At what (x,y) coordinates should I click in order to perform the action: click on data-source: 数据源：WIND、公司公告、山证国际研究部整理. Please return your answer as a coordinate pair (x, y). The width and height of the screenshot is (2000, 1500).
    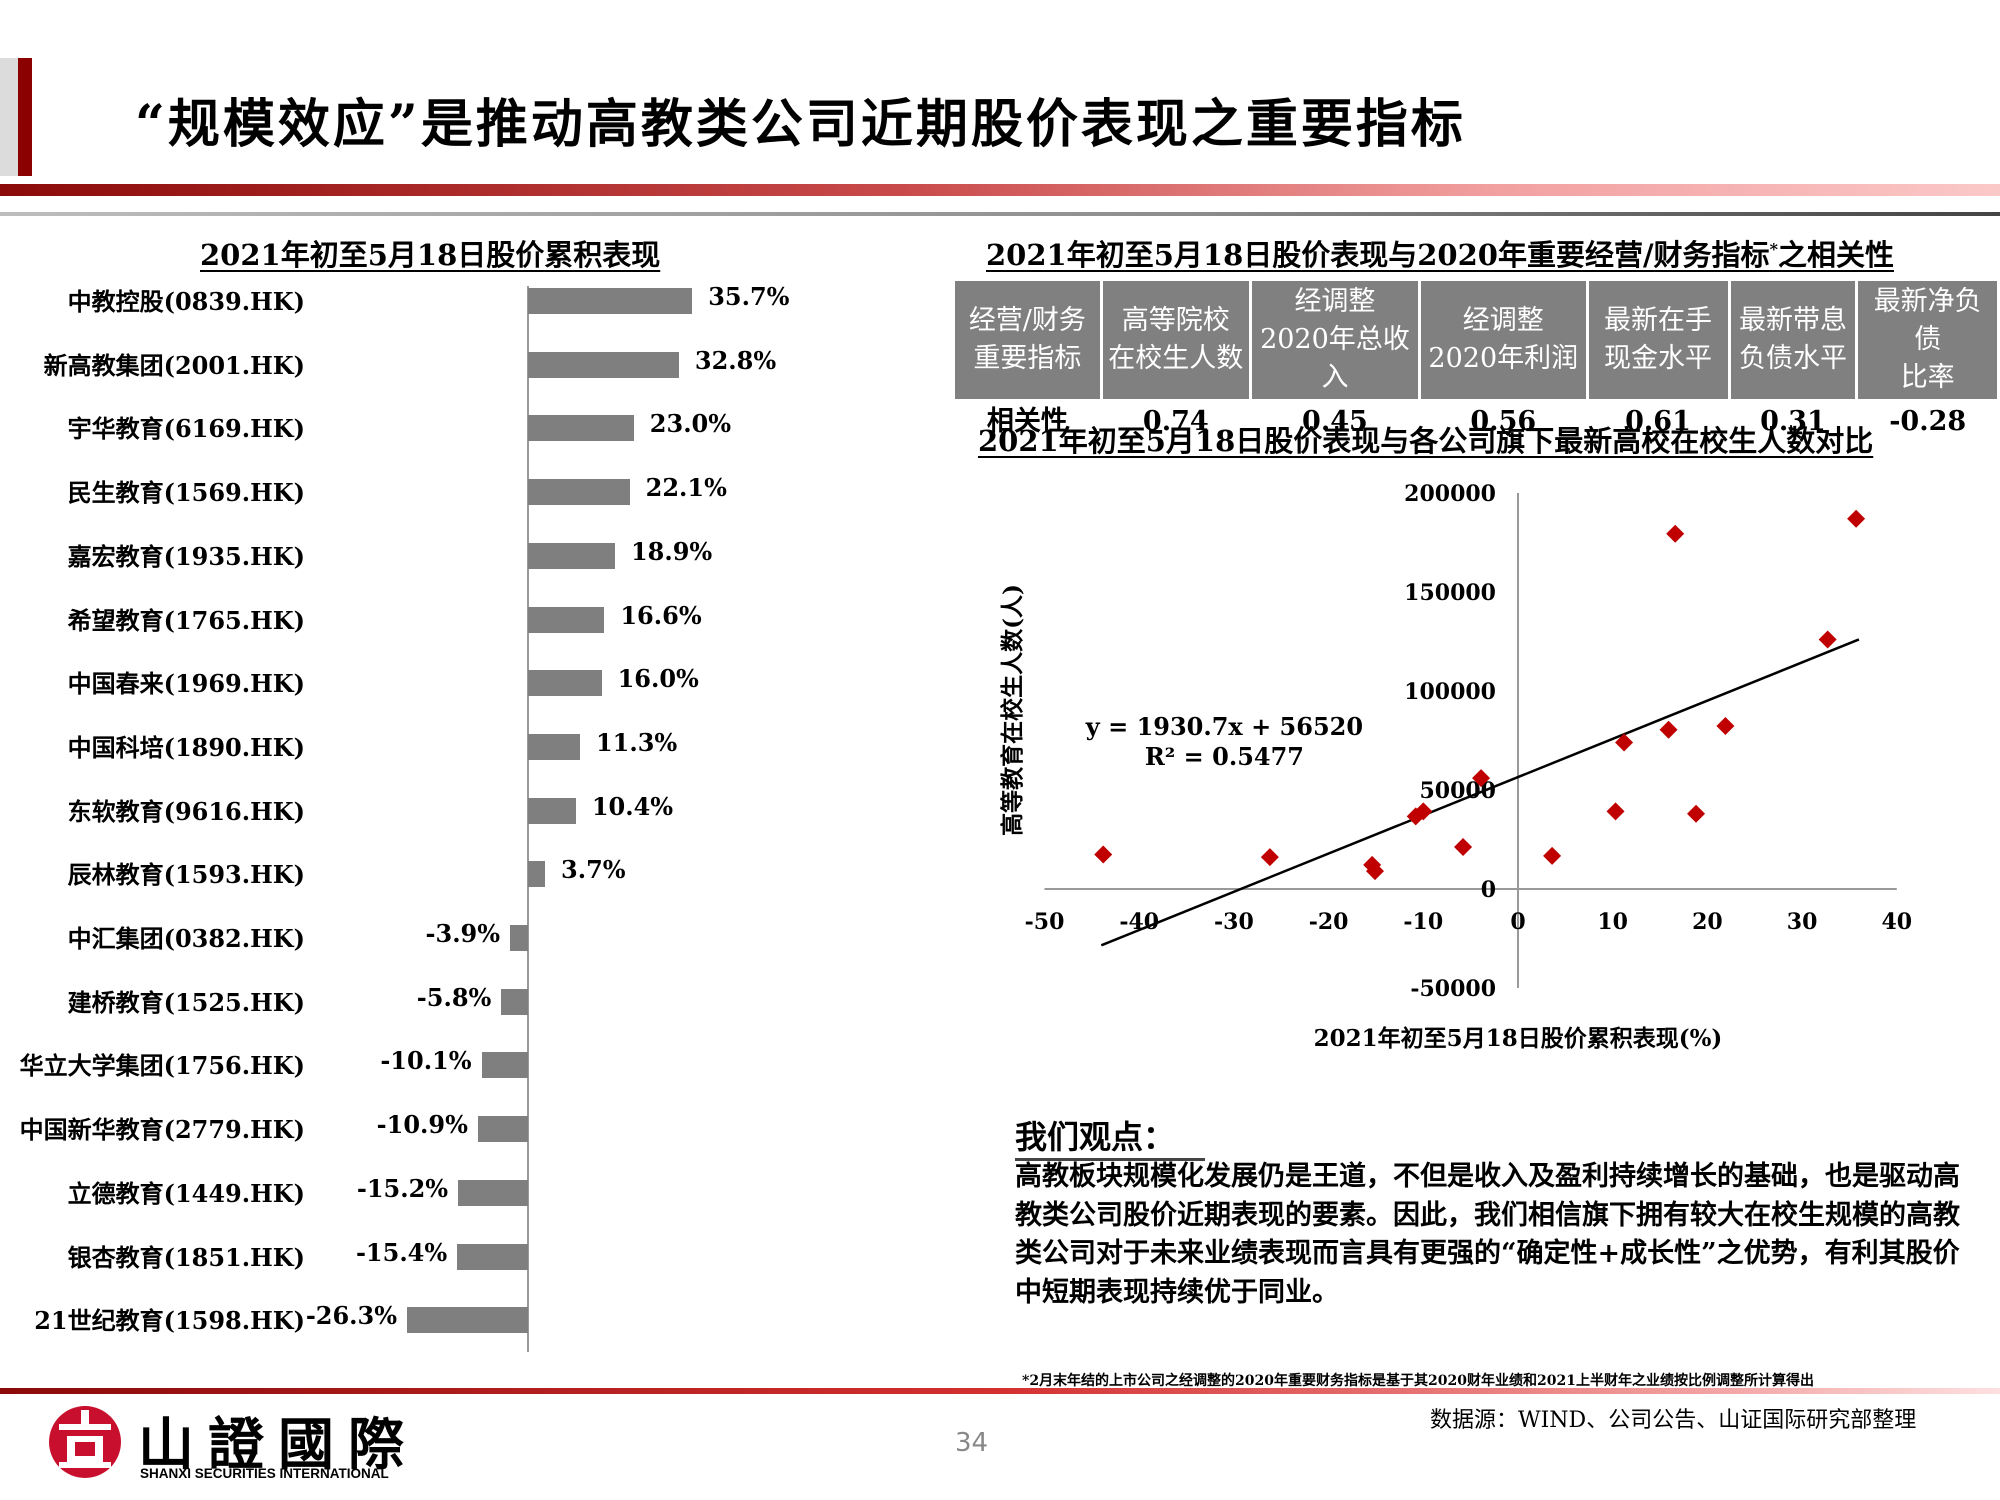
    Looking at the image, I should click on (1673, 1420).